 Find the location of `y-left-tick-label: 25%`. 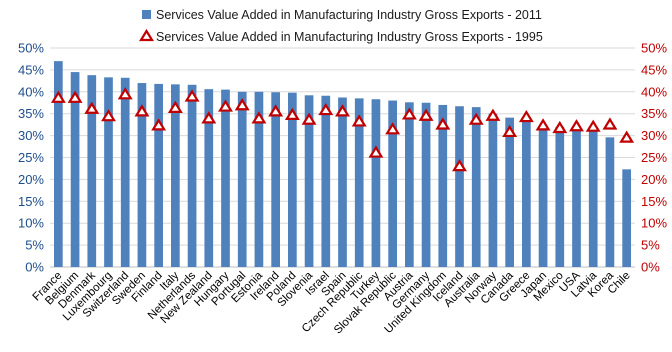

y-left-tick-label: 25% is located at coordinates (31, 157).